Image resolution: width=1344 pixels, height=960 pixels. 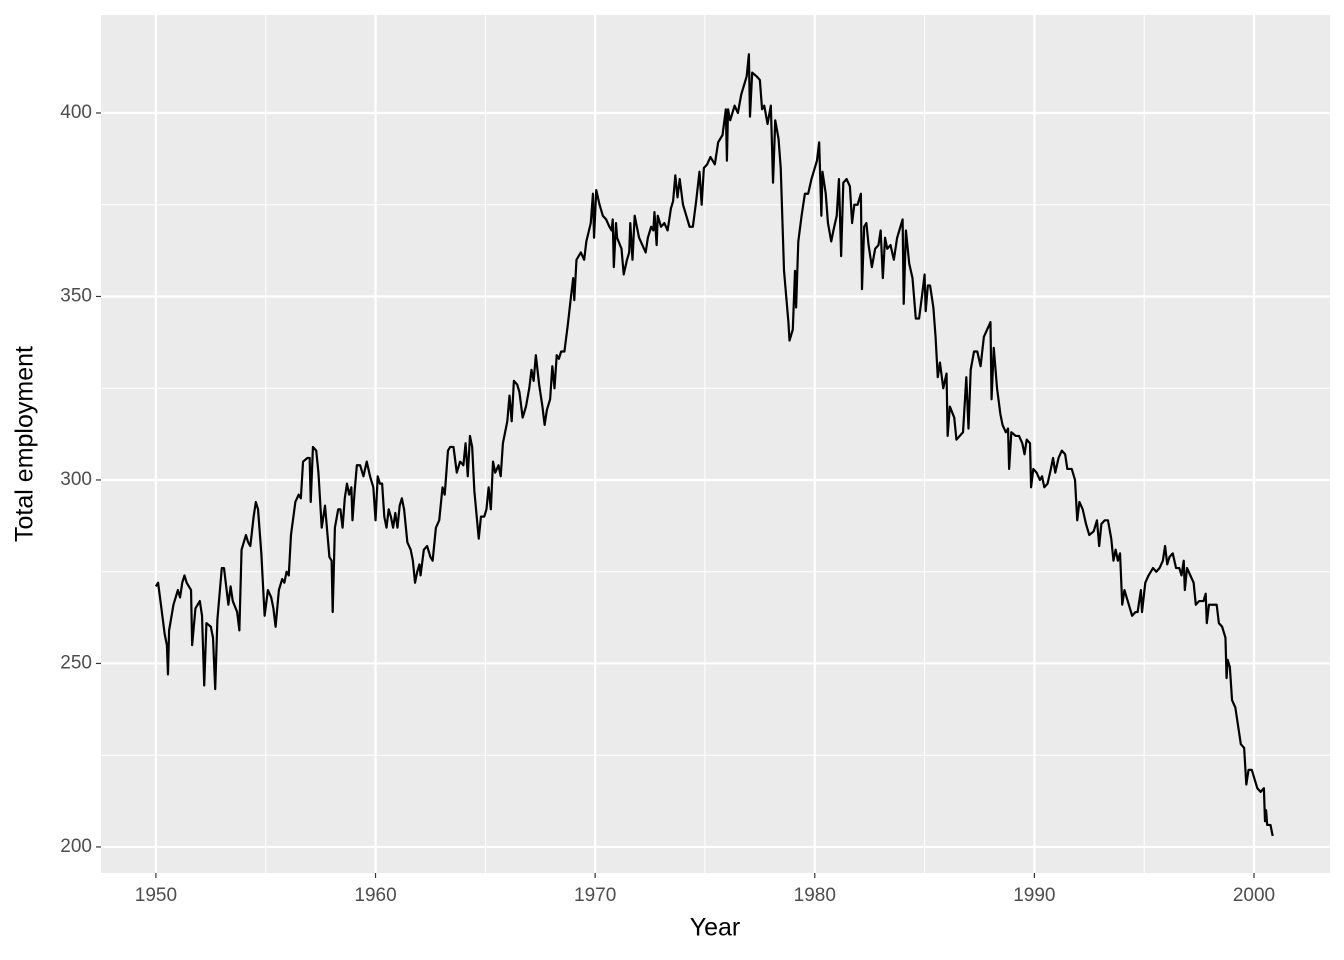 I want to click on x-tick-label: 1980, so click(x=815, y=895).